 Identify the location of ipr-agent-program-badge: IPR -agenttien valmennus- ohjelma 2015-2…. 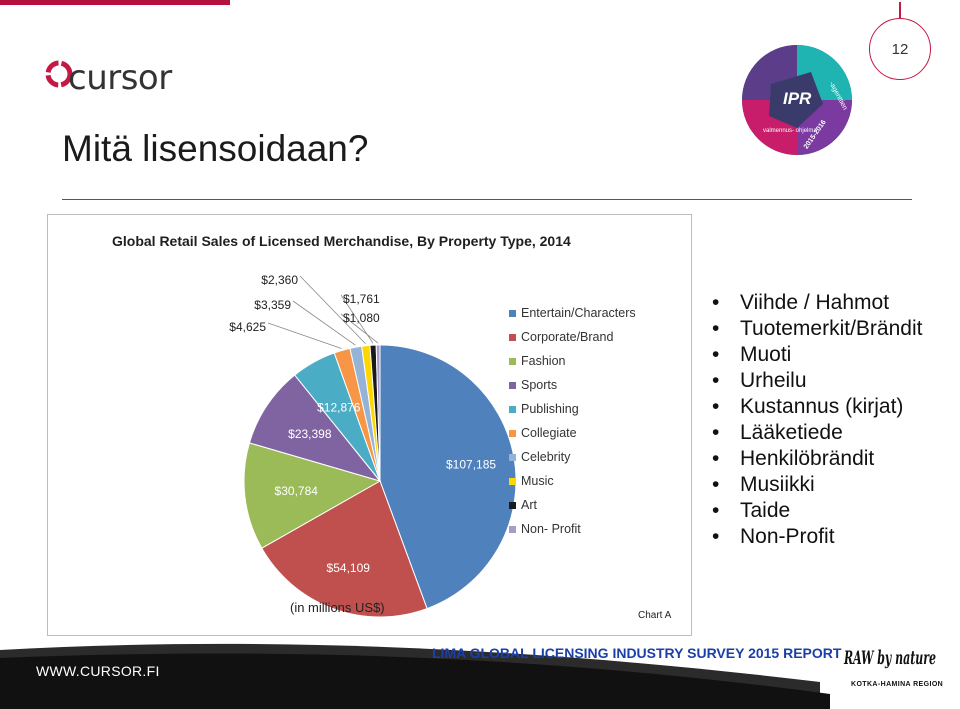
(797, 100).